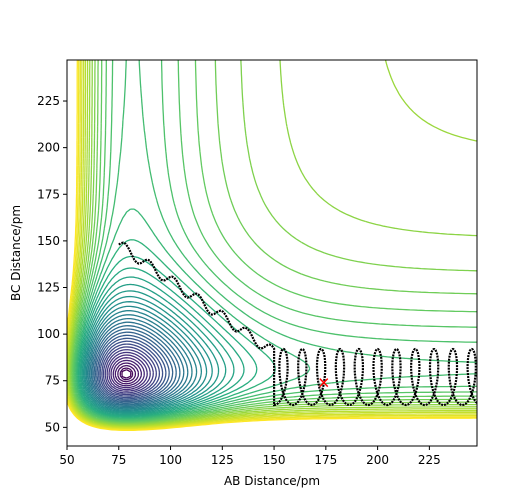  What do you see at coordinates (250, 456) in the screenshot?
I see `x-axis-ticks: 50 75 100 125 150 175 200 225` at bounding box center [250, 456].